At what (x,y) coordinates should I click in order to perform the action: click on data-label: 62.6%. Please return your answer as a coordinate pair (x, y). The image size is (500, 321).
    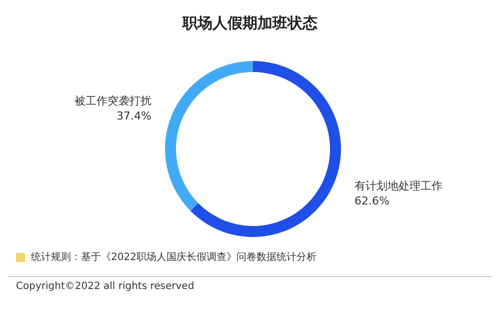
    Looking at the image, I should click on (372, 201).